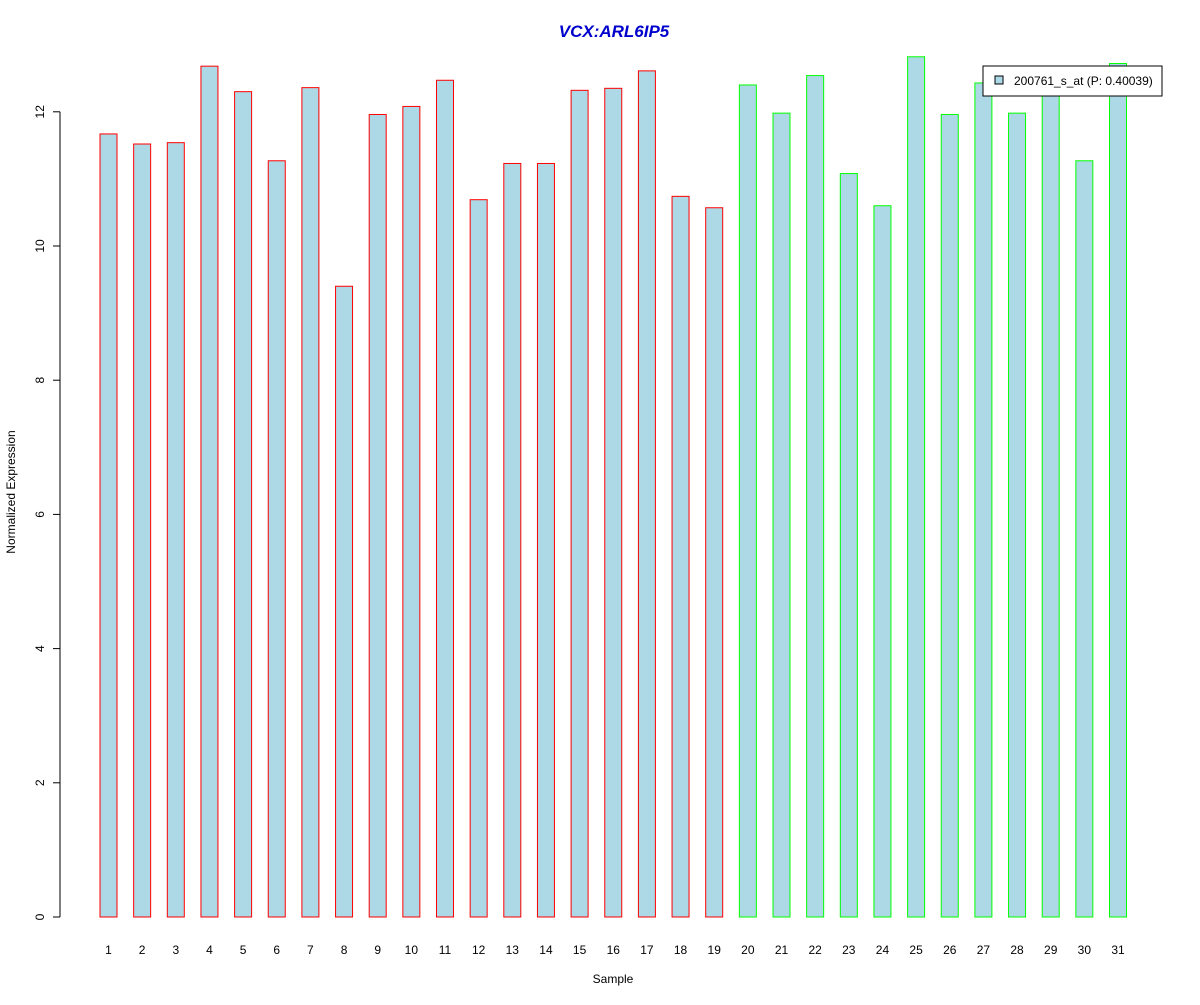  I want to click on chart-title: VCX:ARL6IP5, so click(614, 31).